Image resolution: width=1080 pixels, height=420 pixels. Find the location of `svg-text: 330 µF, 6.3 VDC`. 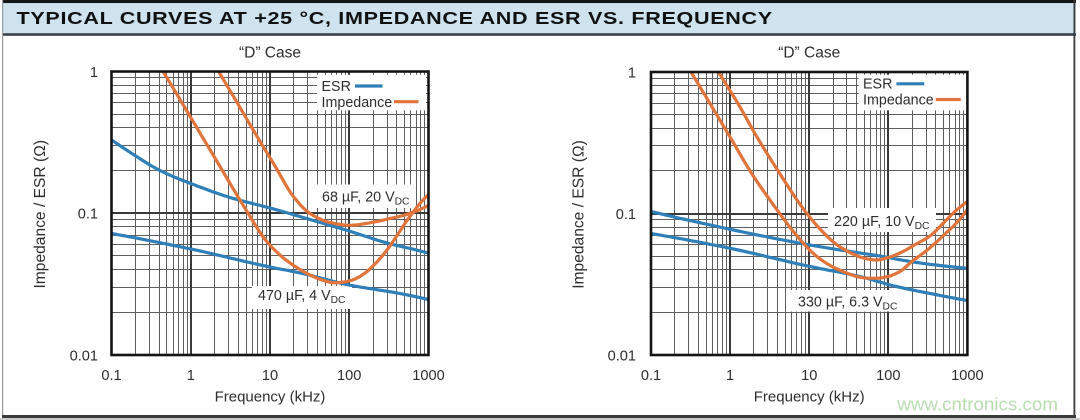

svg-text: 330 µF, 6.3 VDC is located at coordinates (848, 304).